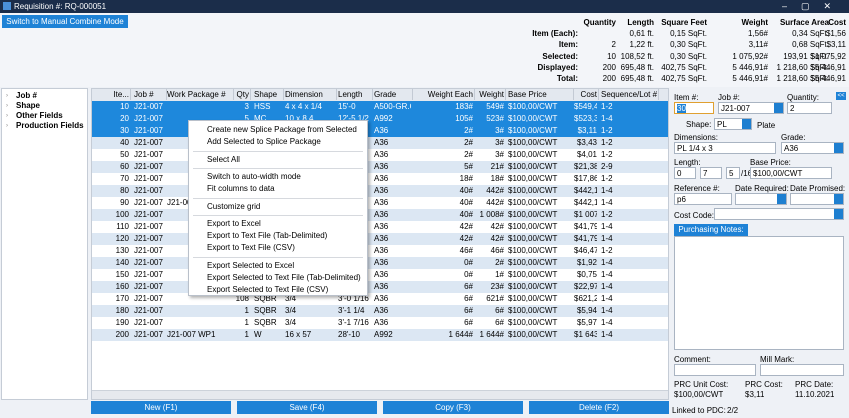 The width and height of the screenshot is (849, 418). I want to click on label: Item #:, so click(686, 97).